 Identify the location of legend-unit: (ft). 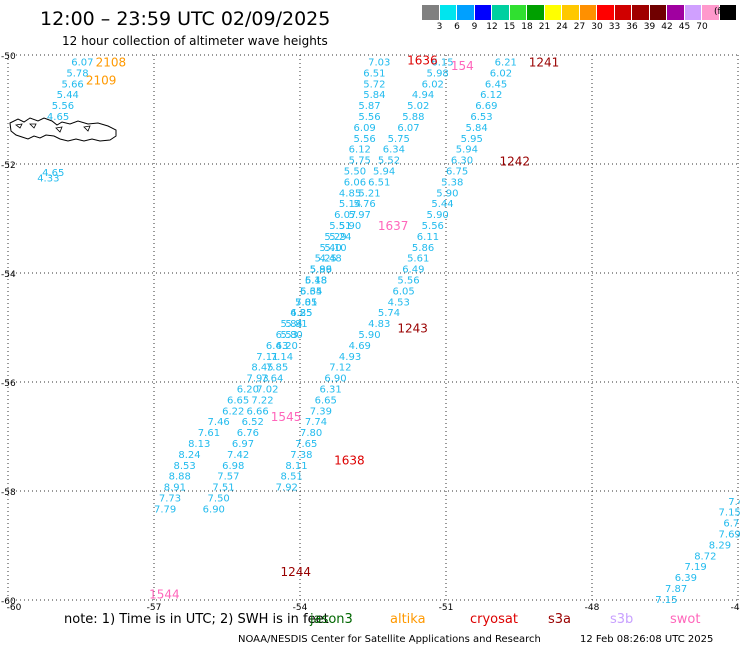
(721, 12).